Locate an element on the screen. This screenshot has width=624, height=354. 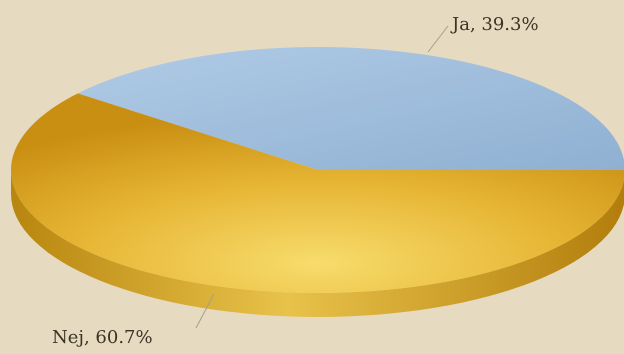
data-label-ja: Ja, 39.3% is located at coordinates (494, 24).